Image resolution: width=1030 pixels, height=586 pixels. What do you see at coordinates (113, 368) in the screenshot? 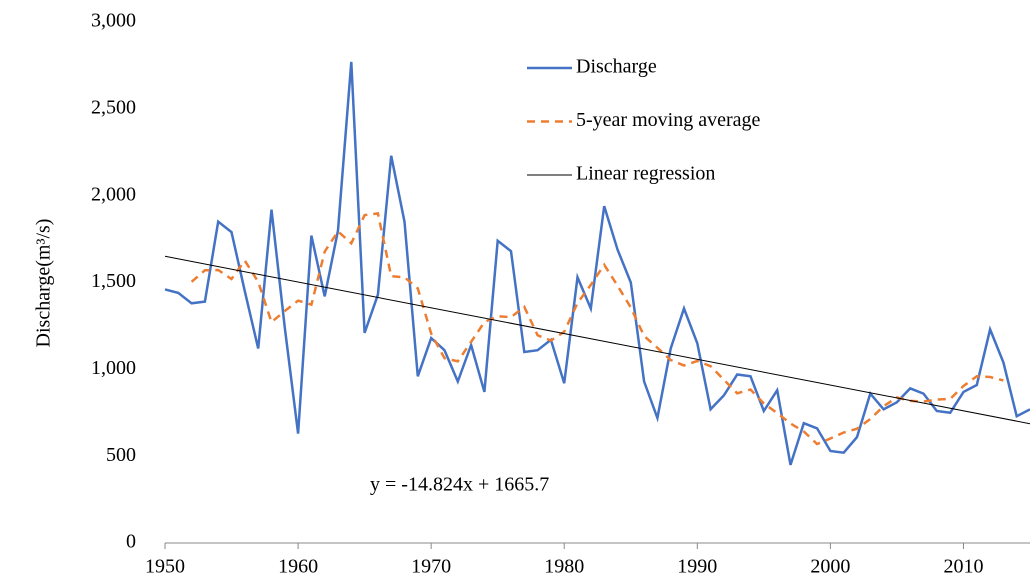
I see `y-tick-label: 1,000` at bounding box center [113, 368].